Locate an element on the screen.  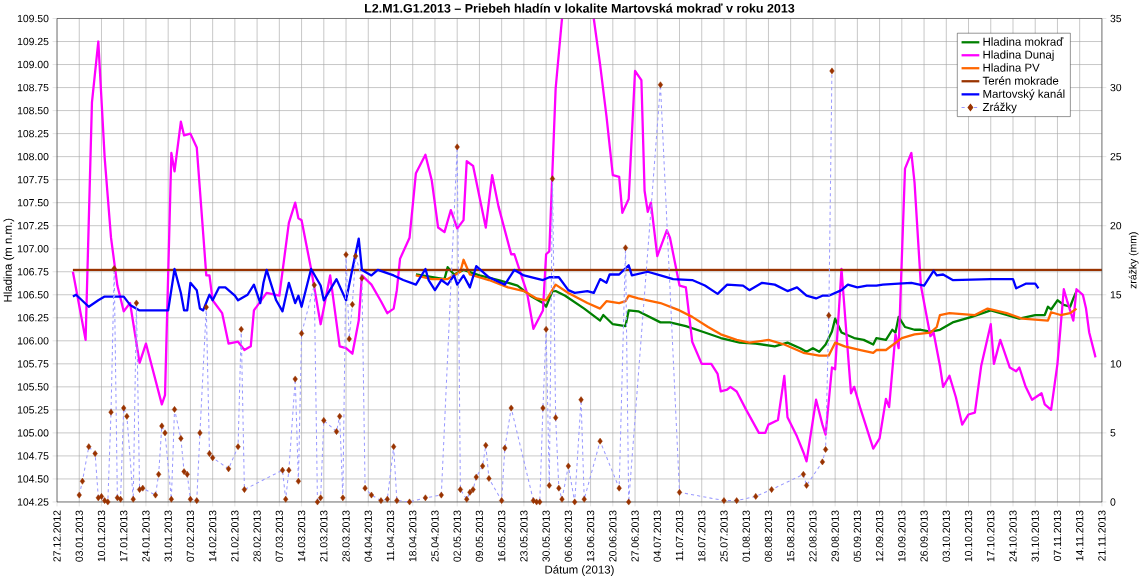
y-tick-label: 105.25 is located at coordinates (33, 410).